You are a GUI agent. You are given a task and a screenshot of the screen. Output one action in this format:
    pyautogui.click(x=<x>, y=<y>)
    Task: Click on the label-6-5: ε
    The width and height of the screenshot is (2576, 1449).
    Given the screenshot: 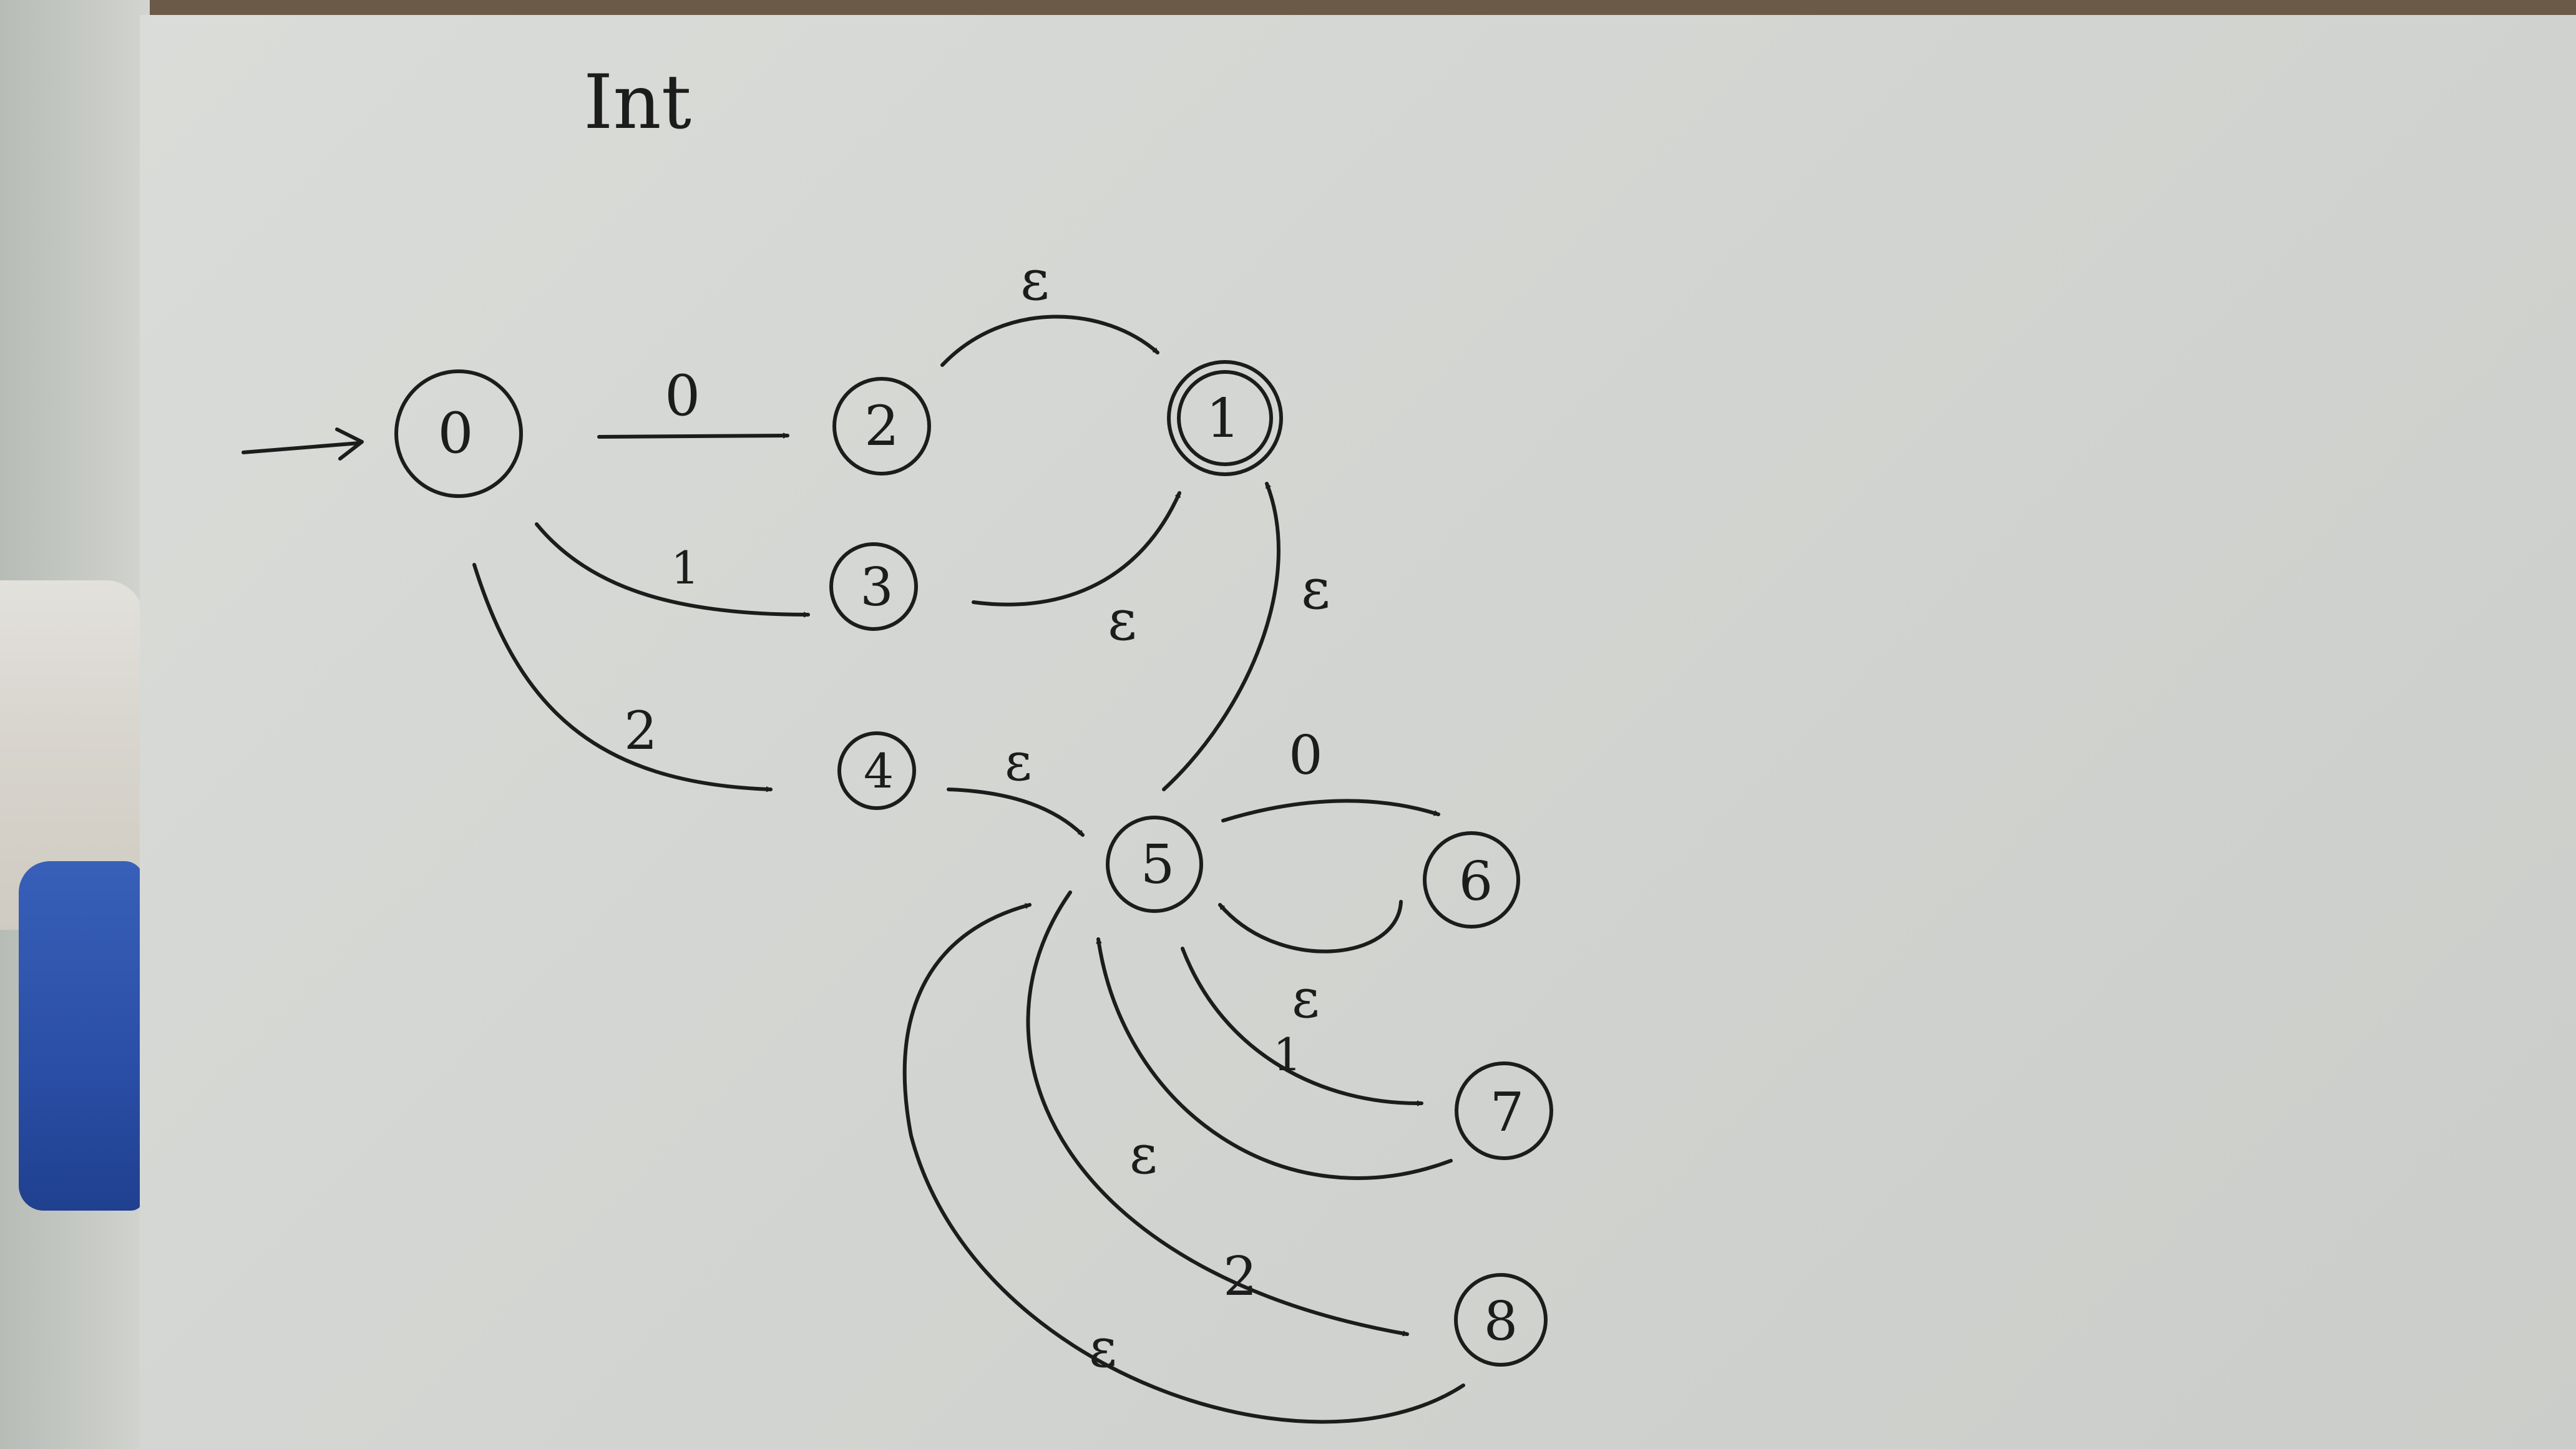 What is the action you would take?
    pyautogui.click(x=1306, y=999)
    